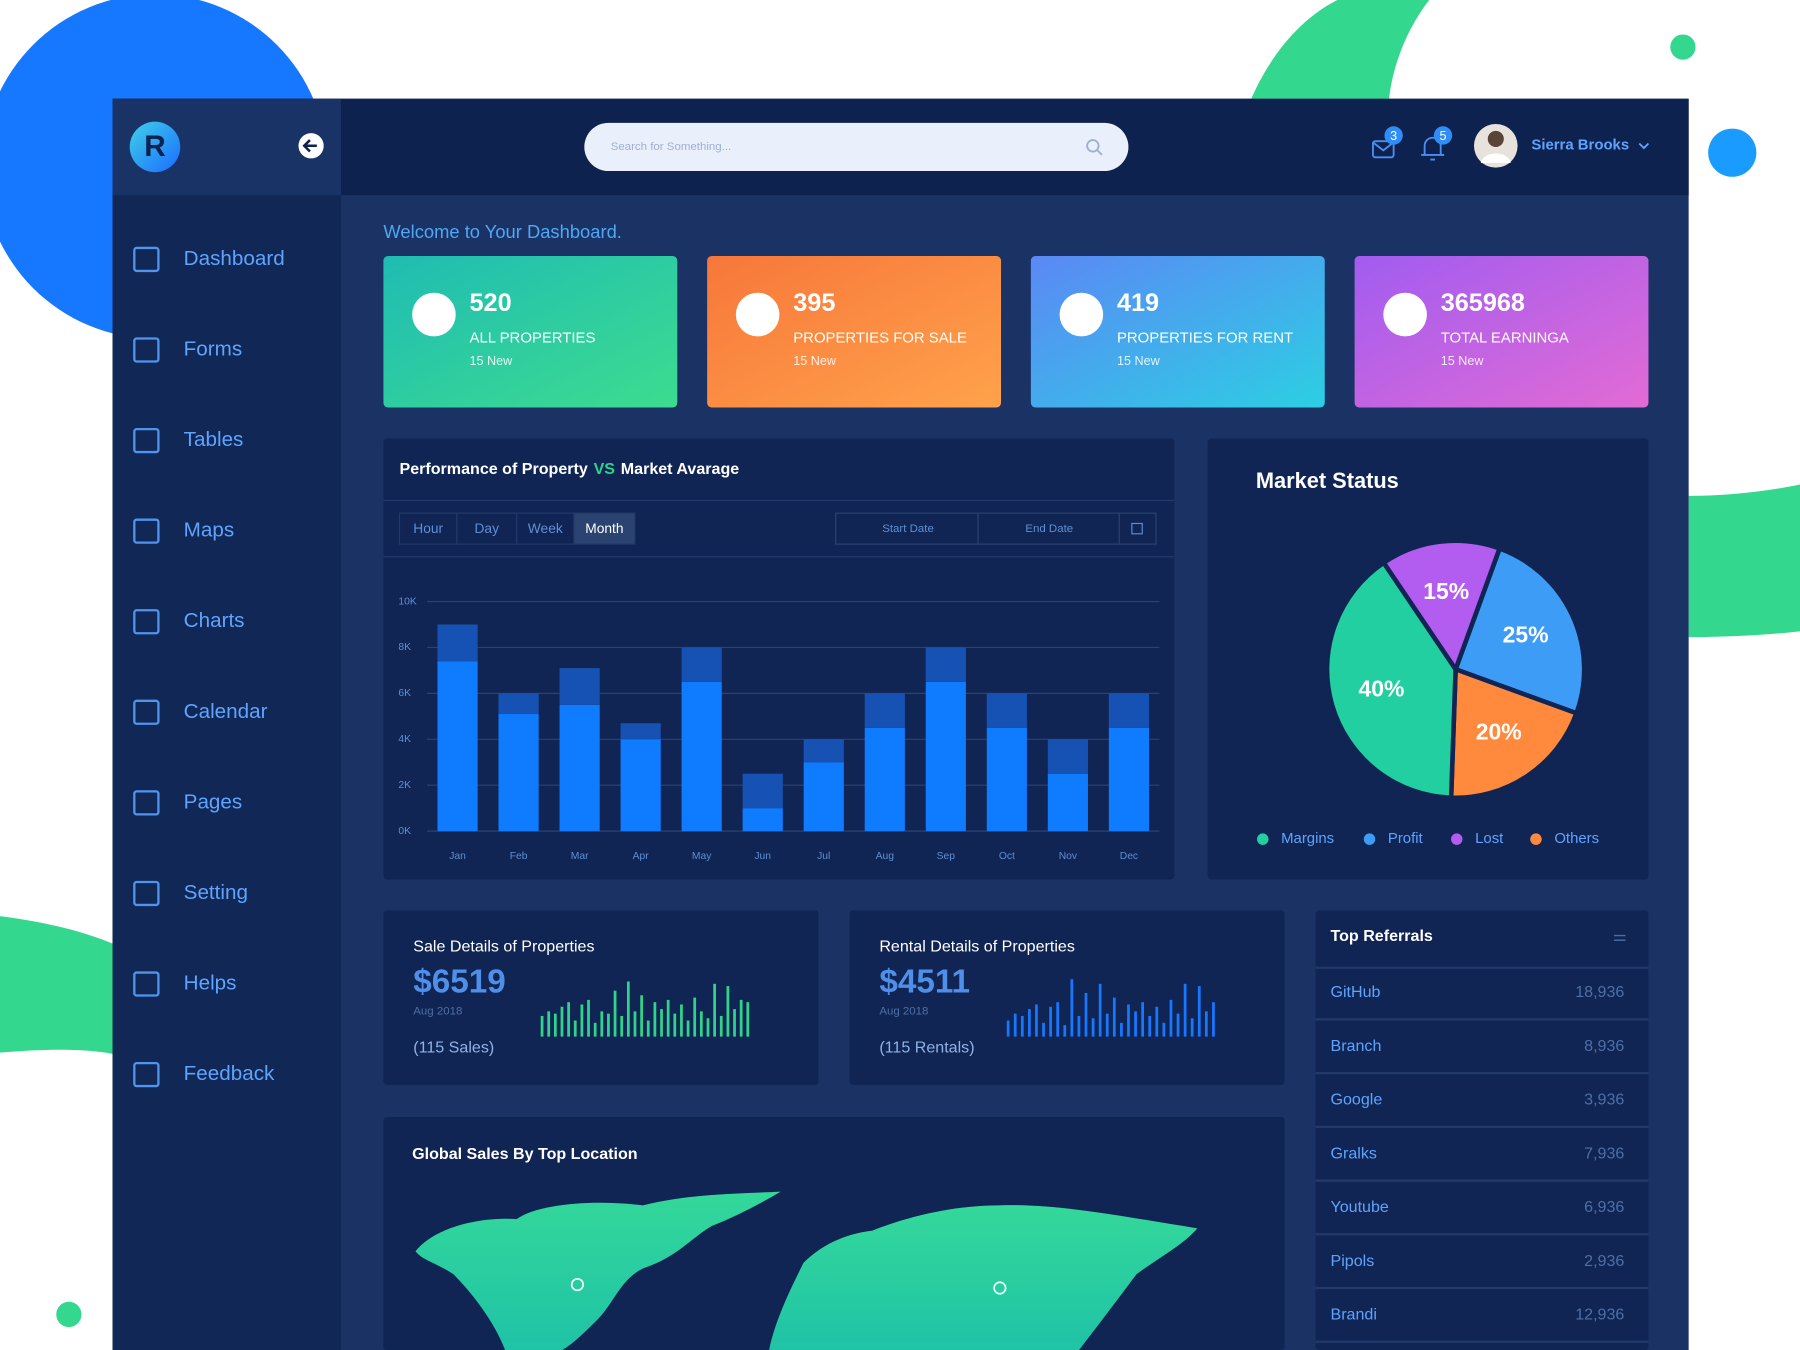 The image size is (1800, 1350). I want to click on search-box, so click(856, 147).